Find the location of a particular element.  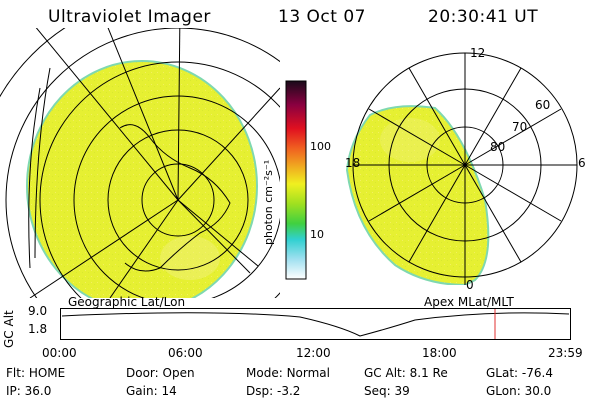

mlt-label-12: 12 is located at coordinates (478, 53).